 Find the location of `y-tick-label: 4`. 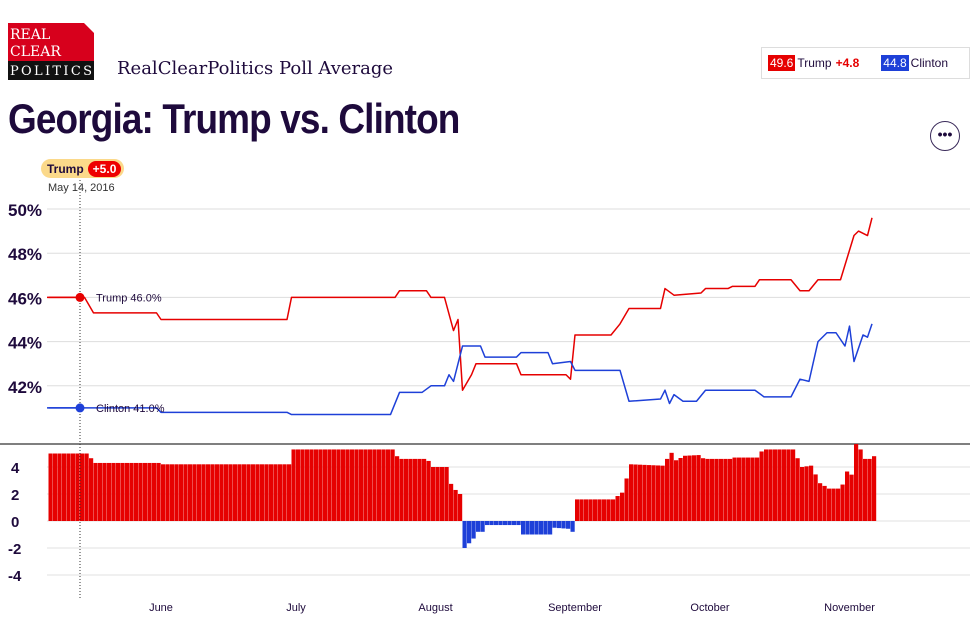

y-tick-label: 4 is located at coordinates (15, 468).